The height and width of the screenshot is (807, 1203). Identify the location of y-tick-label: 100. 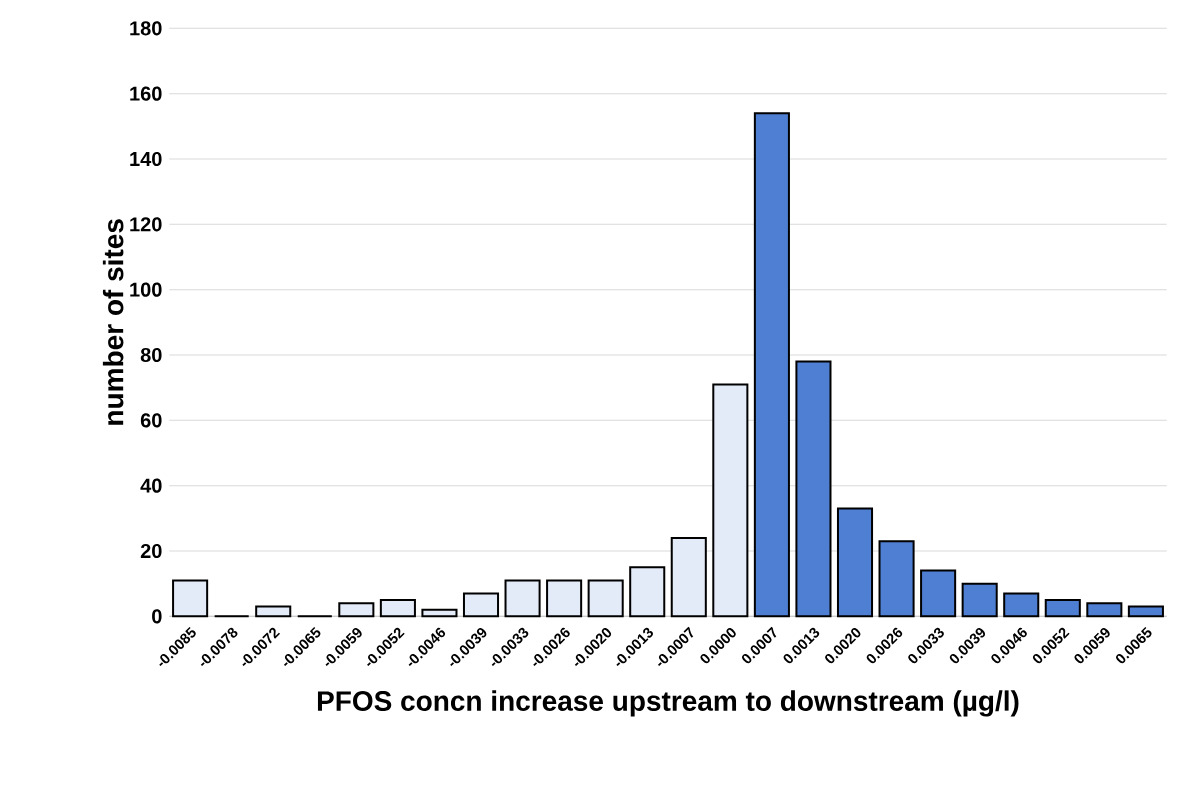
(146, 289).